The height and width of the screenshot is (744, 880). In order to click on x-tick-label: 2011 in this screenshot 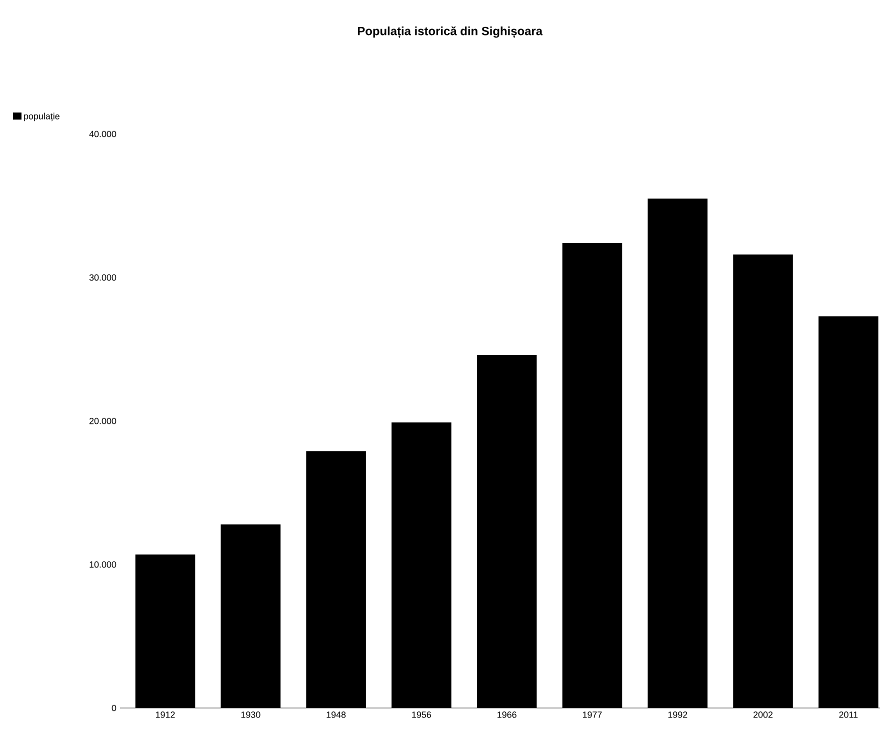, I will do `click(848, 715)`.